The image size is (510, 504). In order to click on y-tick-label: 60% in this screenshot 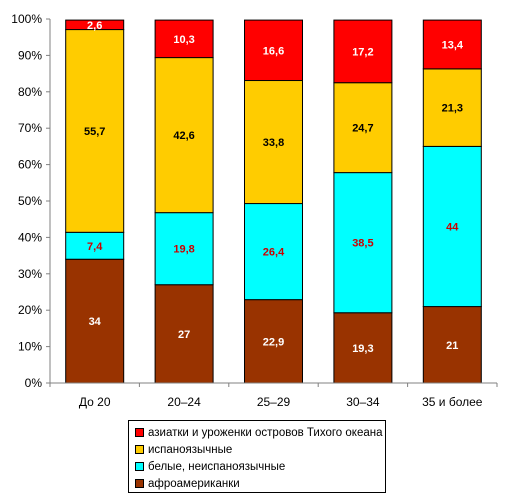, I will do `click(30, 165)`.